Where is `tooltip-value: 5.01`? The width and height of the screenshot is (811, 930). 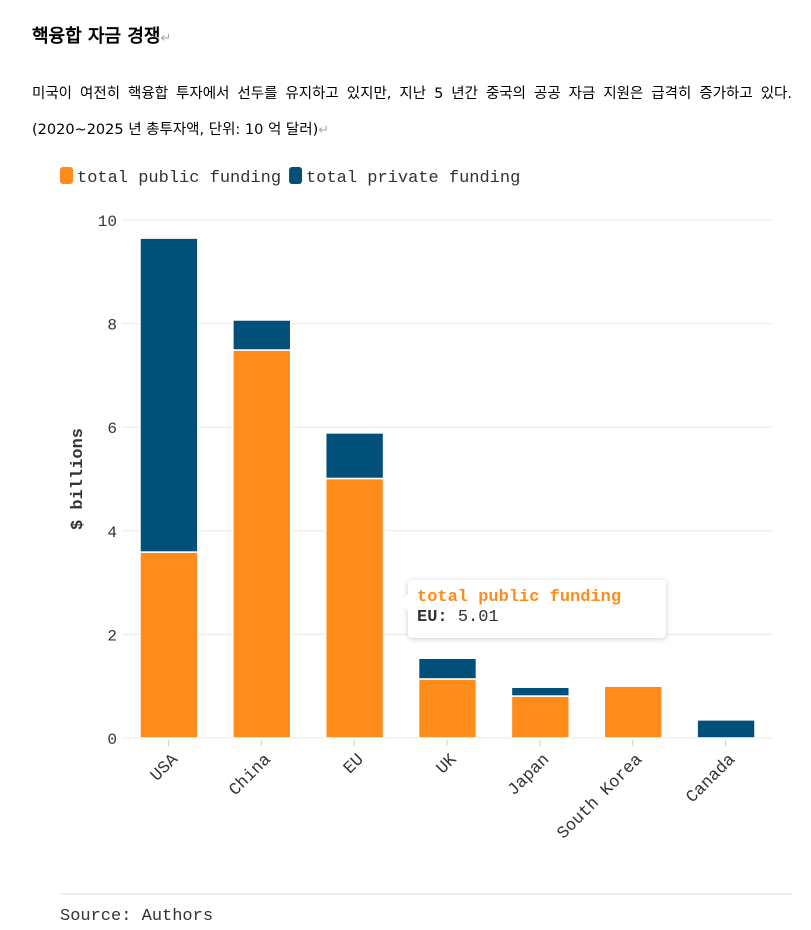 tooltip-value: 5.01 is located at coordinates (478, 617).